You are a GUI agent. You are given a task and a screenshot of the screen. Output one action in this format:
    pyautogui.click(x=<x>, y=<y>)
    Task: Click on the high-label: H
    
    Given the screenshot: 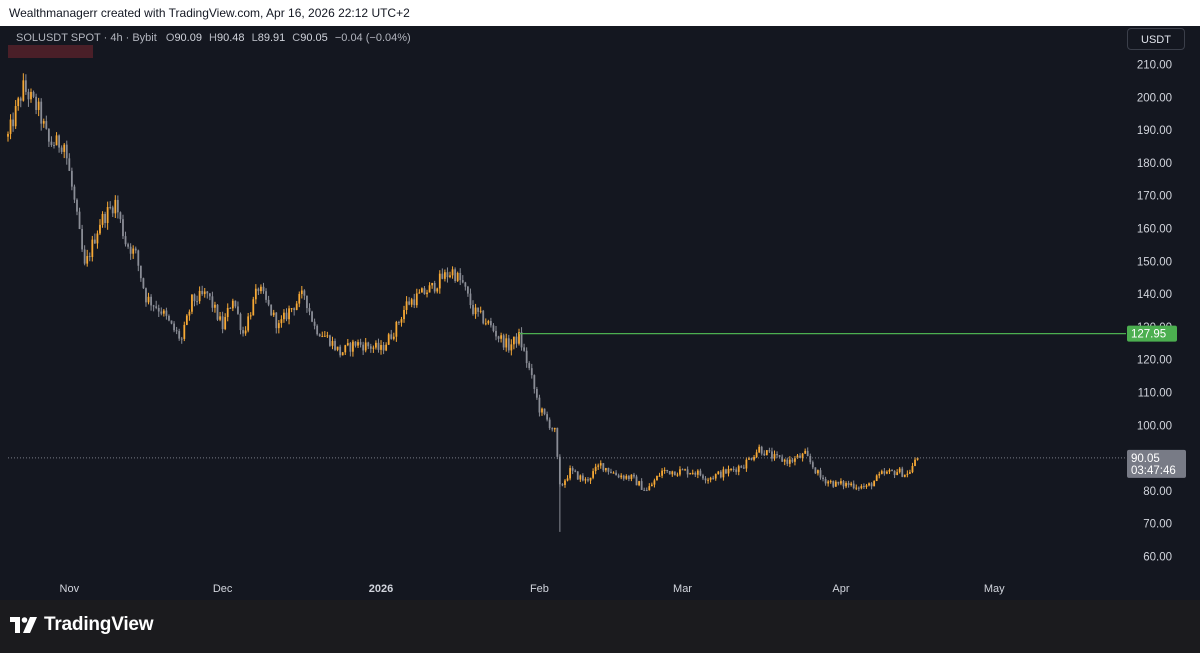 What is the action you would take?
    pyautogui.click(x=213, y=38)
    